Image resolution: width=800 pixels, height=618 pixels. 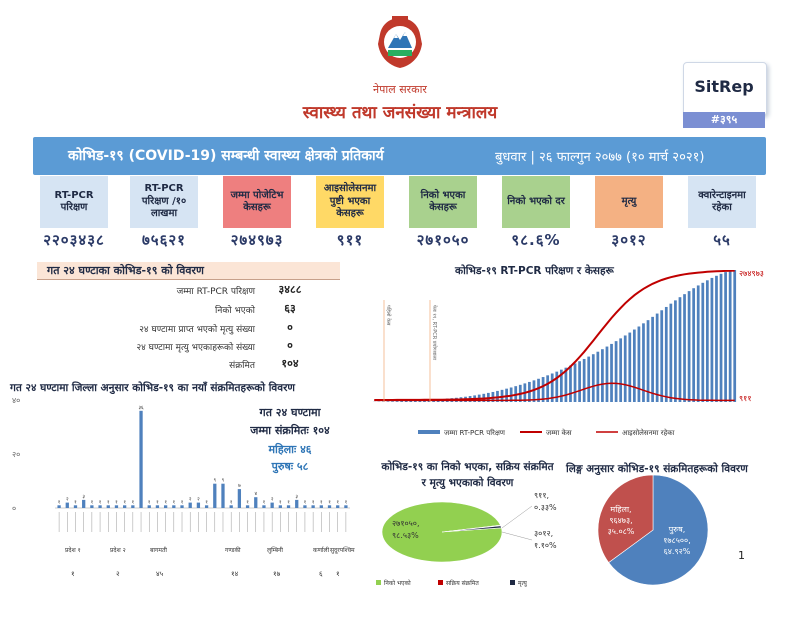 What do you see at coordinates (158, 550) in the screenshot?
I see `district-group-name: बागमती` at bounding box center [158, 550].